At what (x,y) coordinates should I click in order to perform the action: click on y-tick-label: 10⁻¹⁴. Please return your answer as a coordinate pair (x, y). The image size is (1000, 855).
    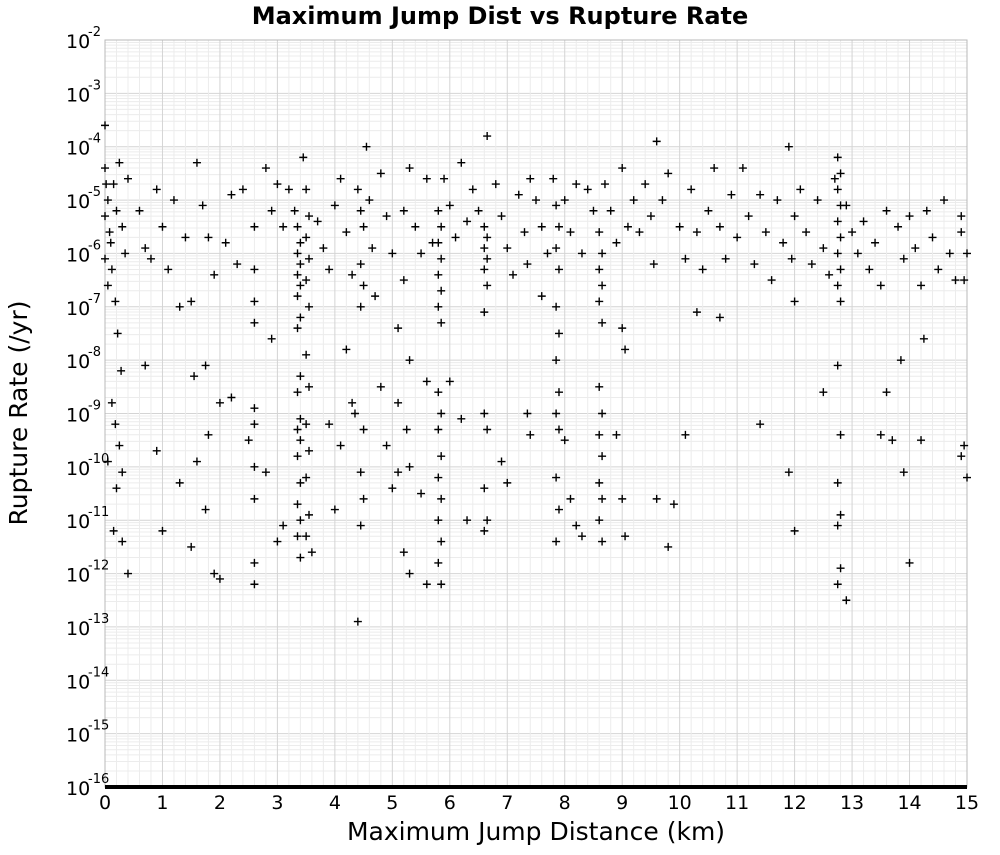
    Looking at the image, I should click on (87, 679).